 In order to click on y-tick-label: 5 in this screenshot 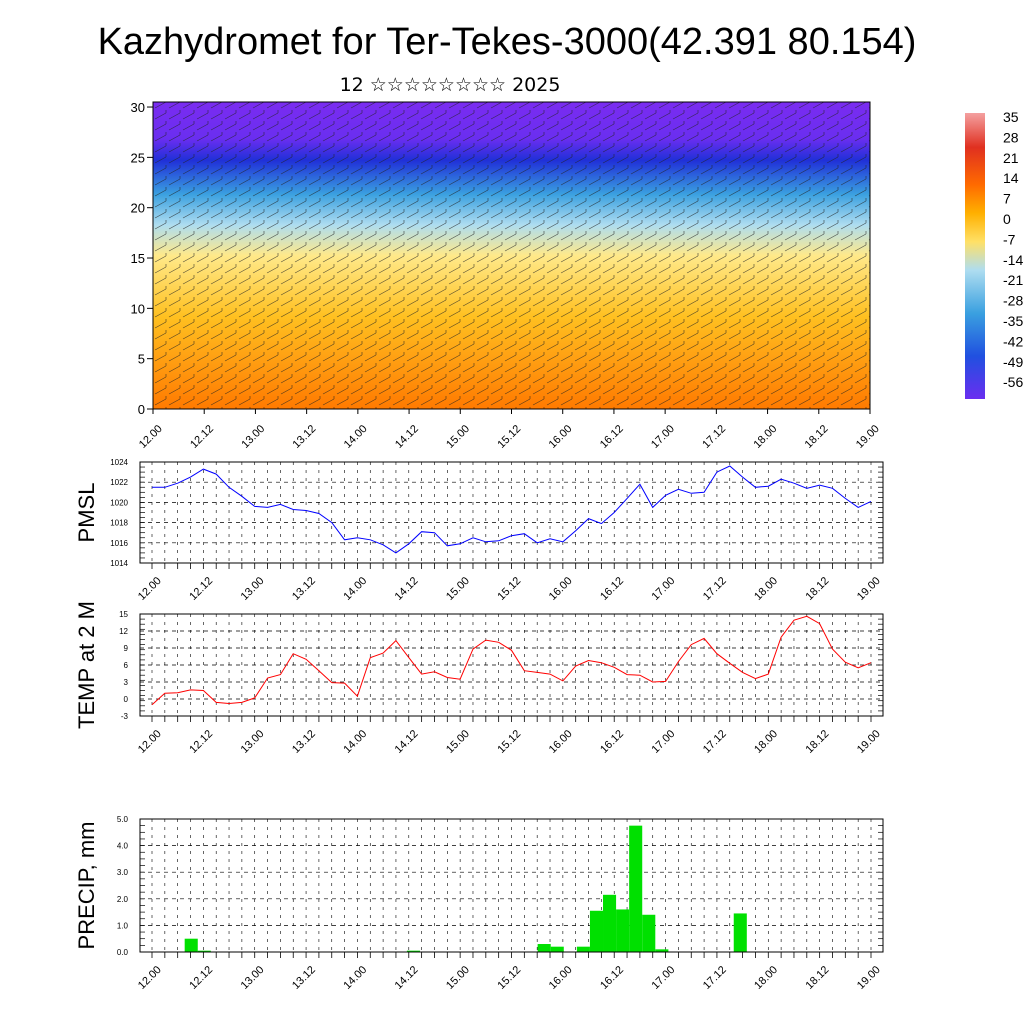, I will do `click(141, 359)`.